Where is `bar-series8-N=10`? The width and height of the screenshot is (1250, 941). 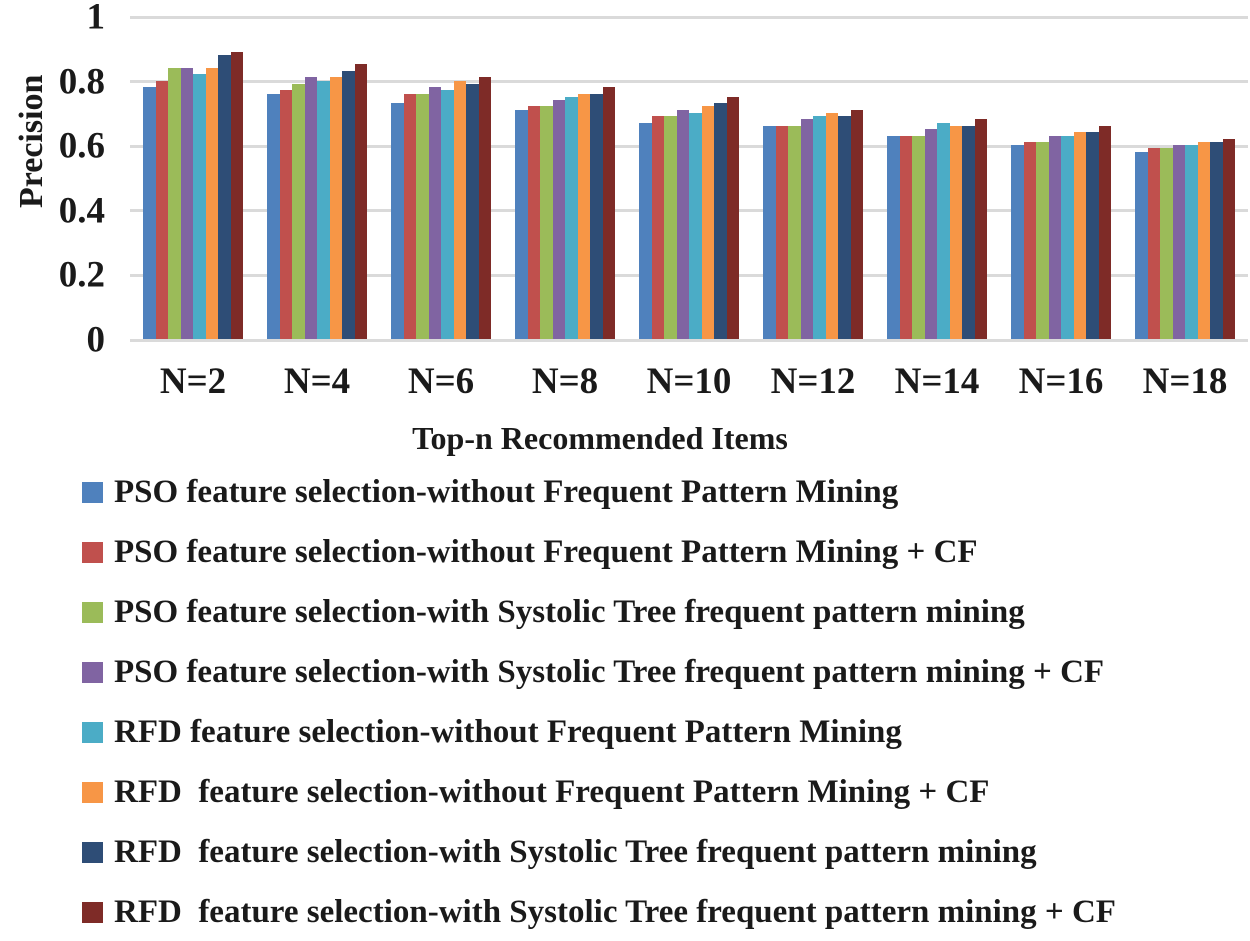
bar-series8-N=10 is located at coordinates (732, 217).